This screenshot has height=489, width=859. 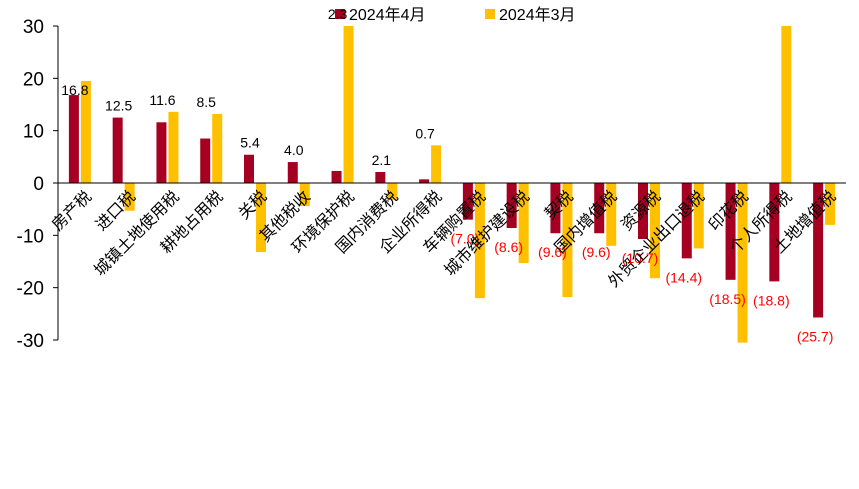 What do you see at coordinates (683, 277) in the screenshot?
I see `data-label: (14.4)` at bounding box center [683, 277].